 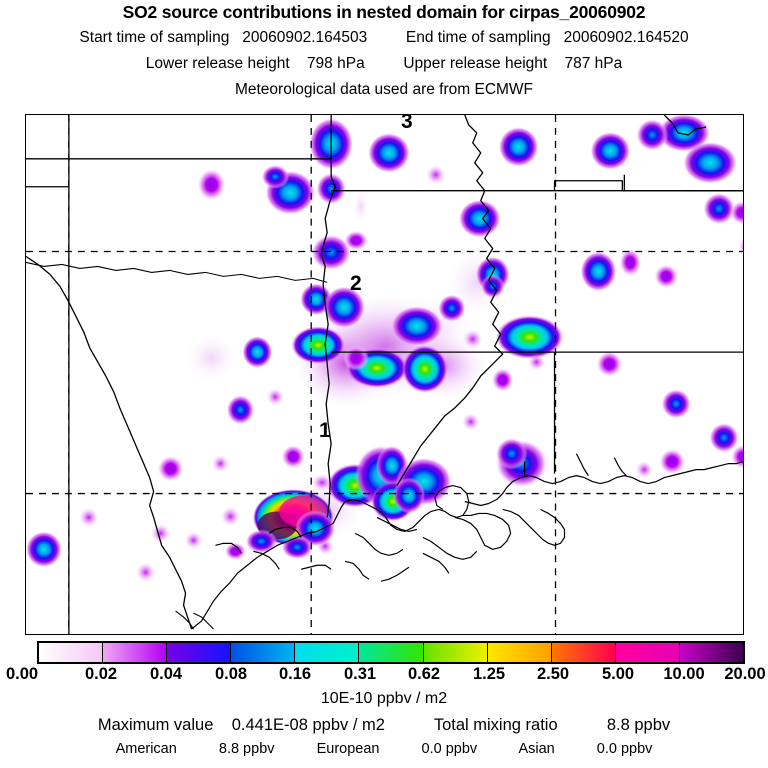 I want to click on start-time-label: Start time of sampling, so click(x=154, y=37).